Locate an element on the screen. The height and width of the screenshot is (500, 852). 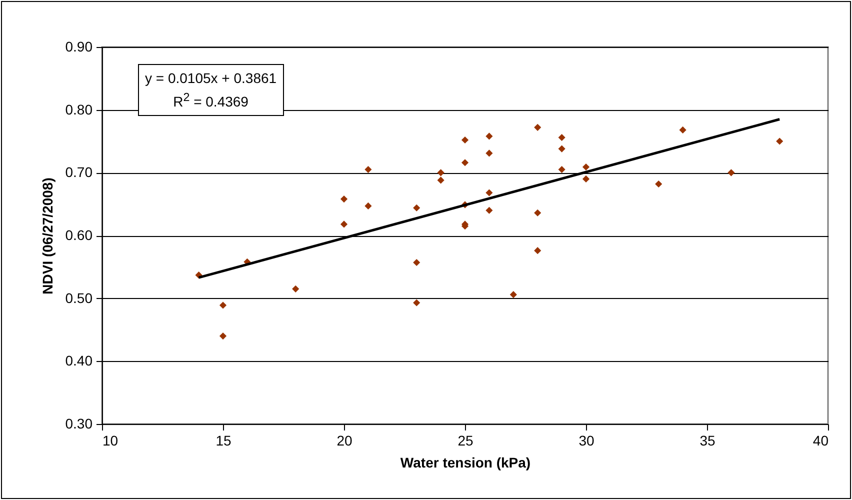
y-tick-label: 0.60 is located at coordinates (79, 235).